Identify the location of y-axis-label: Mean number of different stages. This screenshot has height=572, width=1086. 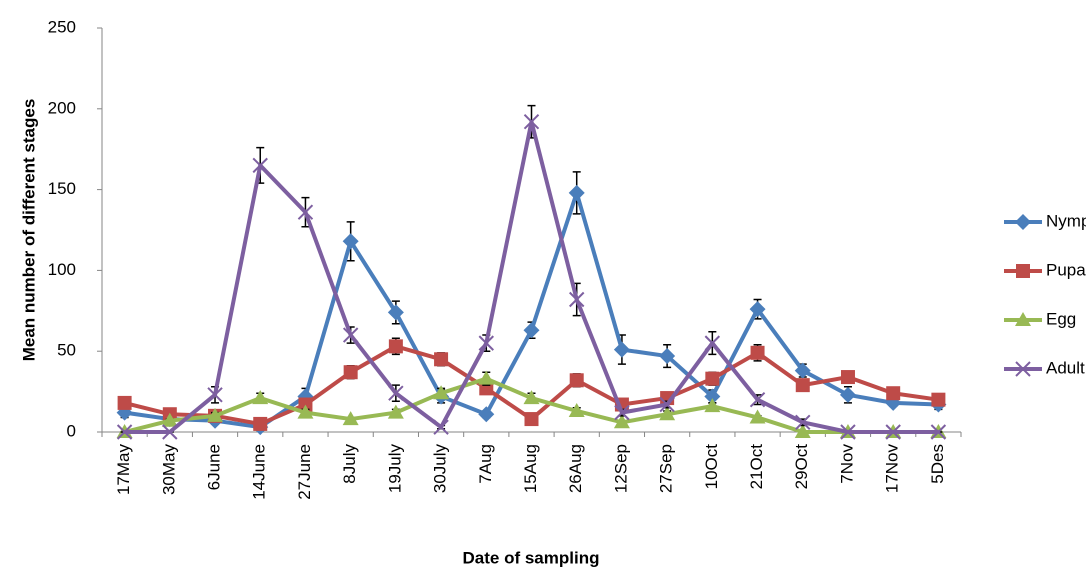
(28, 230).